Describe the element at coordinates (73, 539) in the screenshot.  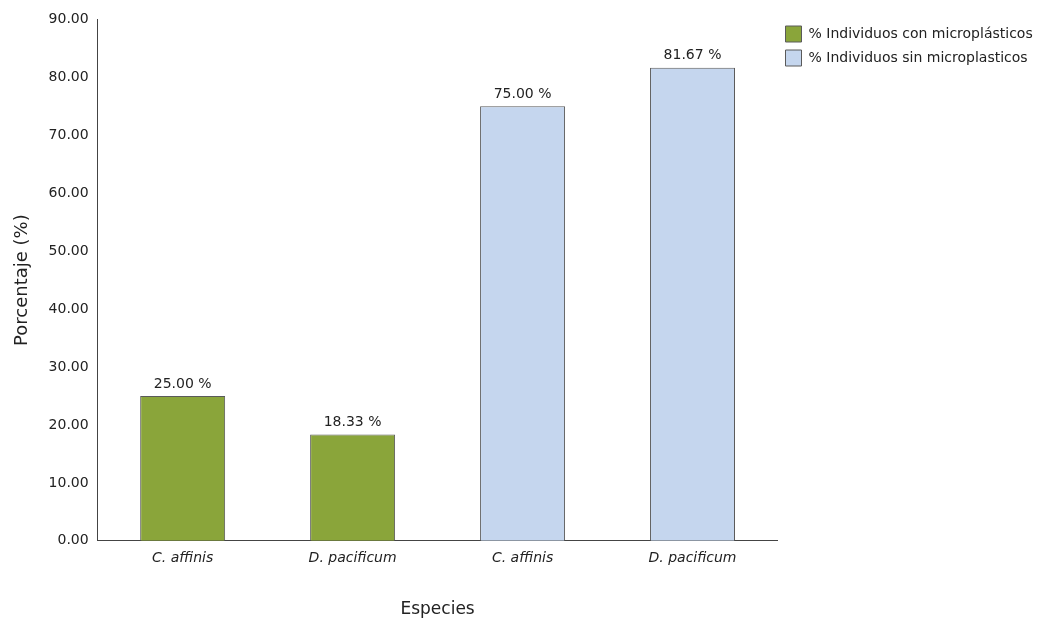
I see `y-tick-label: 0.00` at that location.